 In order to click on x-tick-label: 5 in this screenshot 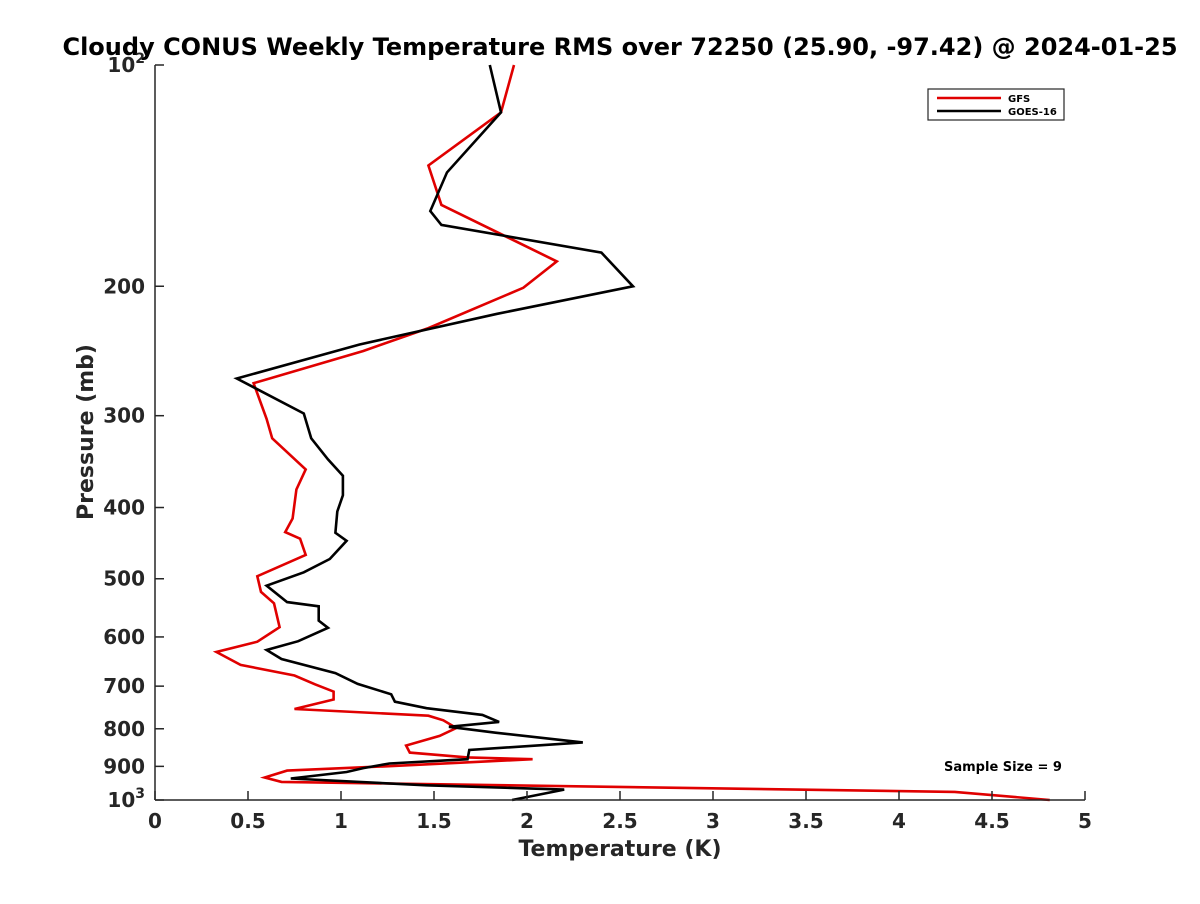, I will do `click(1085, 821)`.